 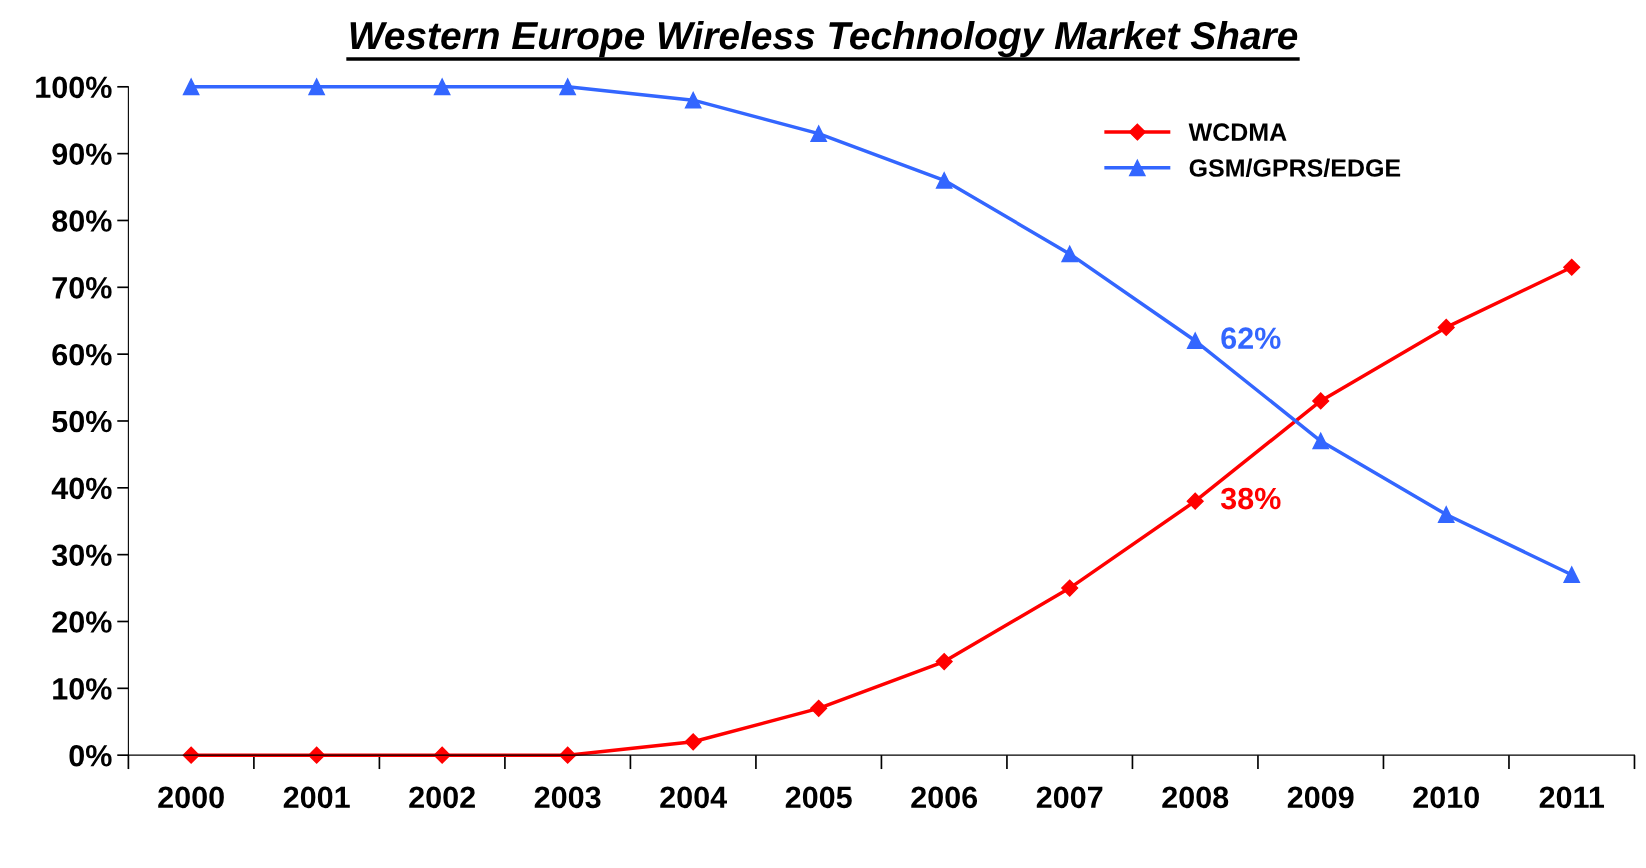 I want to click on y-tick-label: 60%, so click(x=82, y=354).